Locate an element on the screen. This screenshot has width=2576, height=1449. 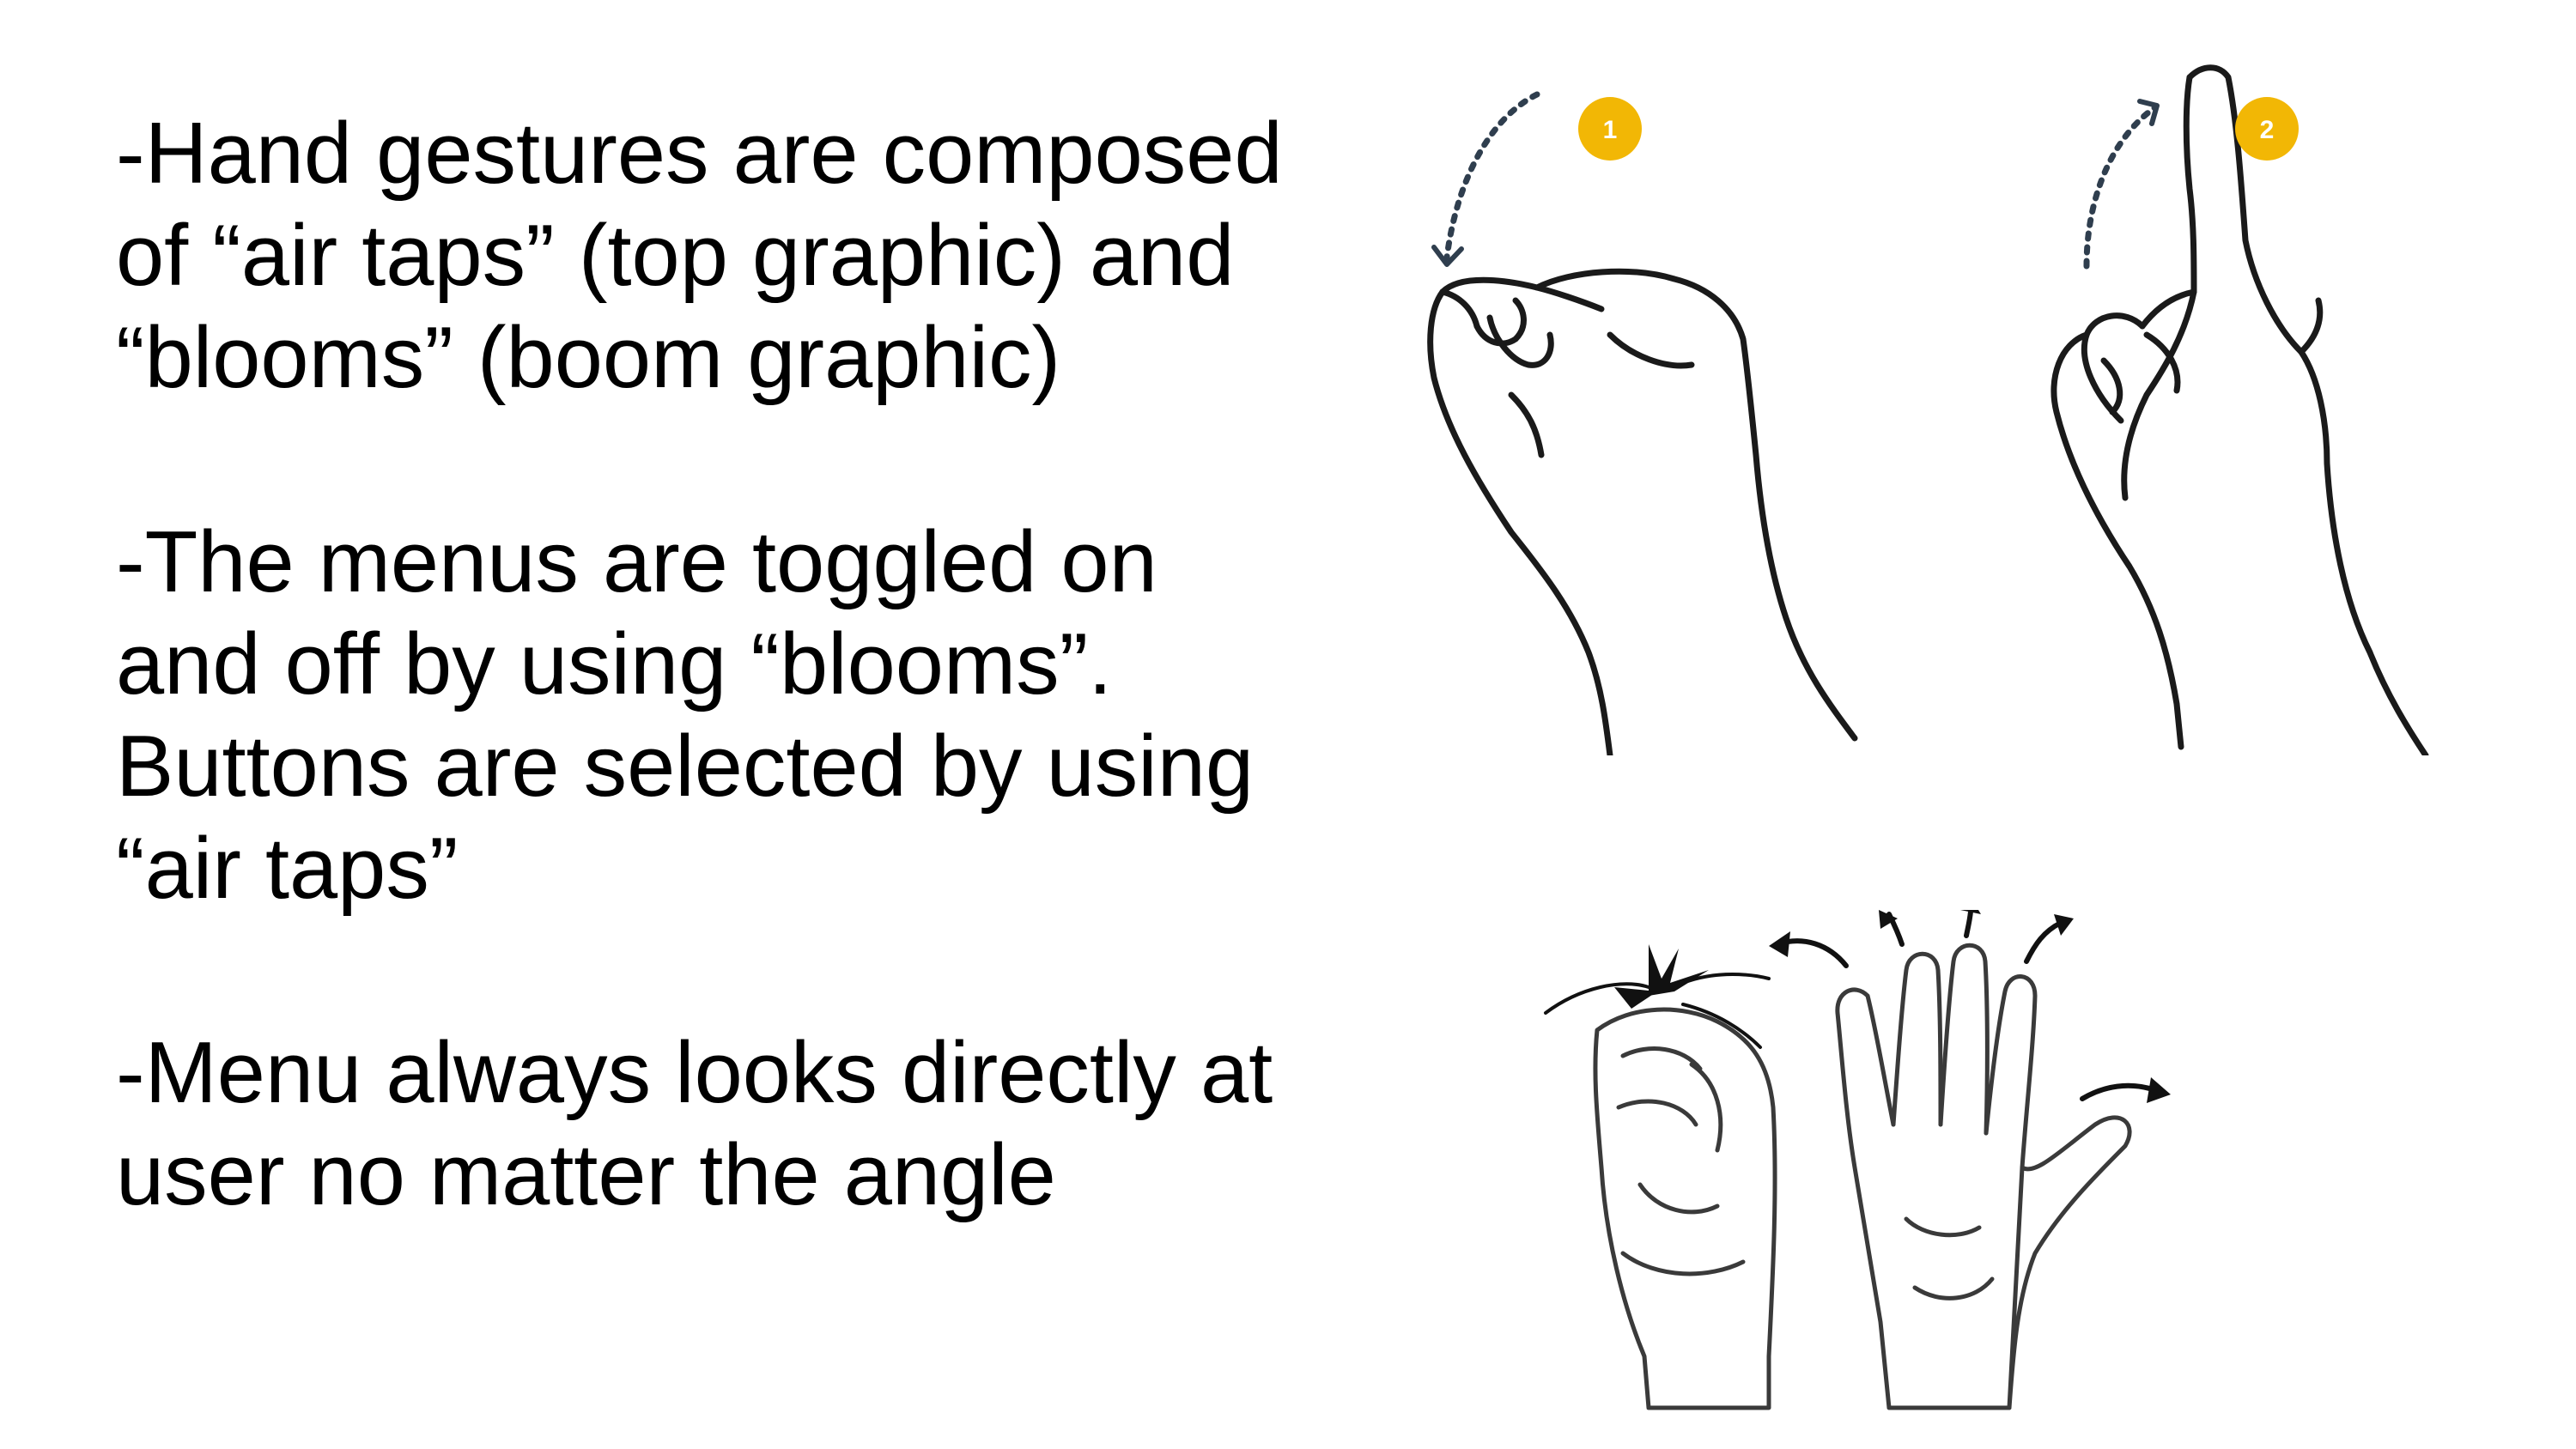
bloom-burst-icon is located at coordinates (1661, 976).